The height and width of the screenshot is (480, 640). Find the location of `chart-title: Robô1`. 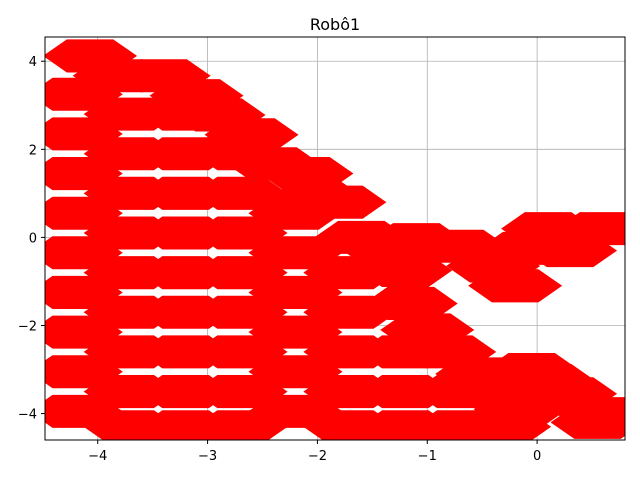

chart-title: Robô1 is located at coordinates (335, 24).